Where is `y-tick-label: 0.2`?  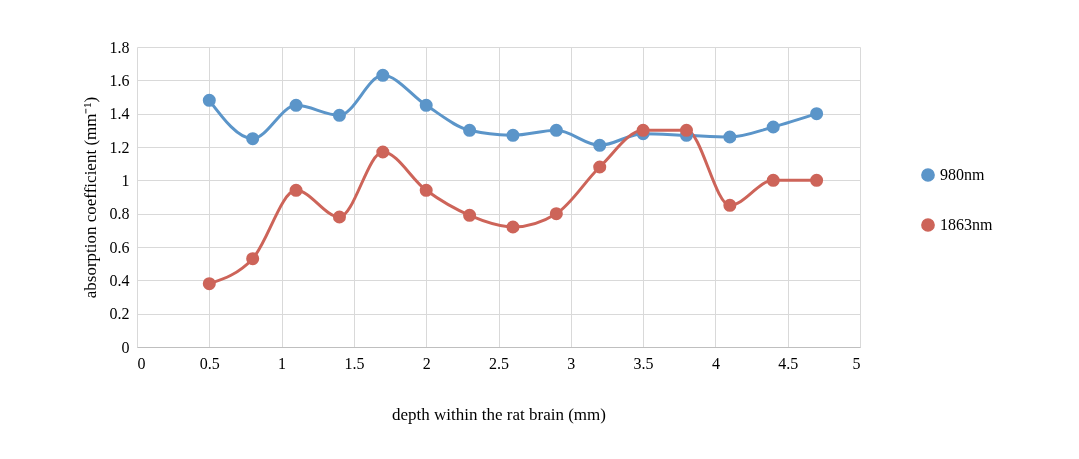
y-tick-label: 0.2 is located at coordinates (119, 314).